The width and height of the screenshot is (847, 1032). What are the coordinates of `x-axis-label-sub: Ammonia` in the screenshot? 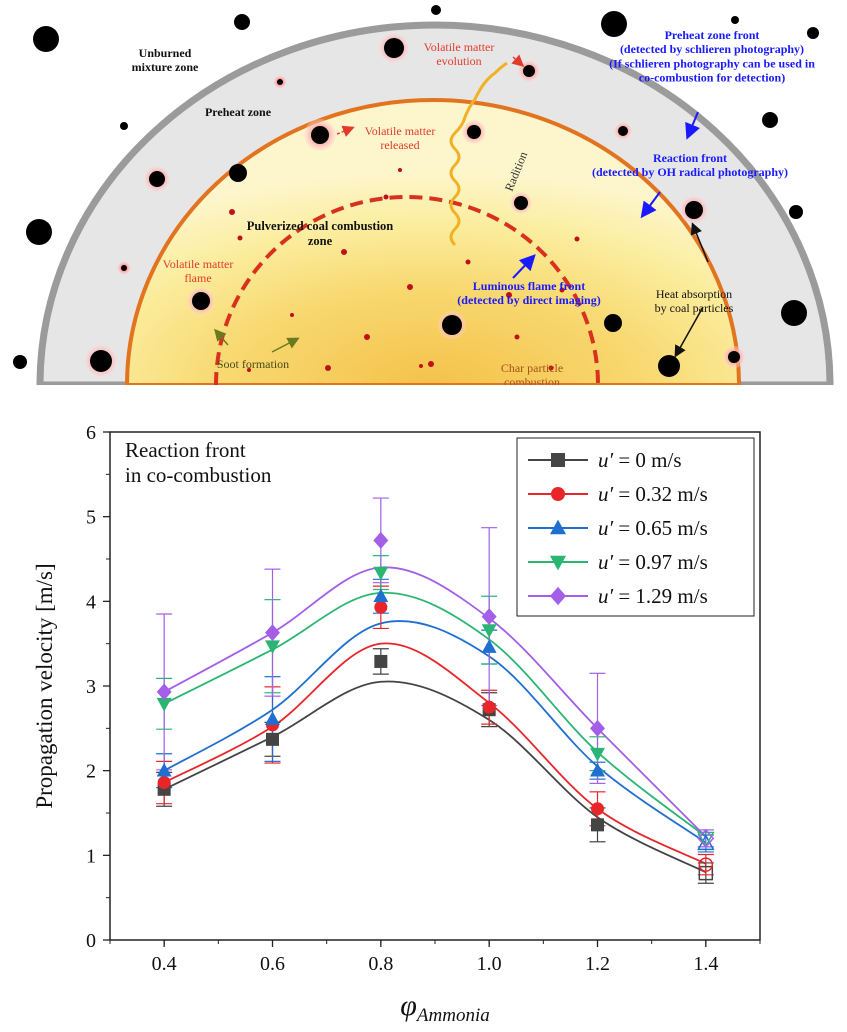 It's located at (452, 1015).